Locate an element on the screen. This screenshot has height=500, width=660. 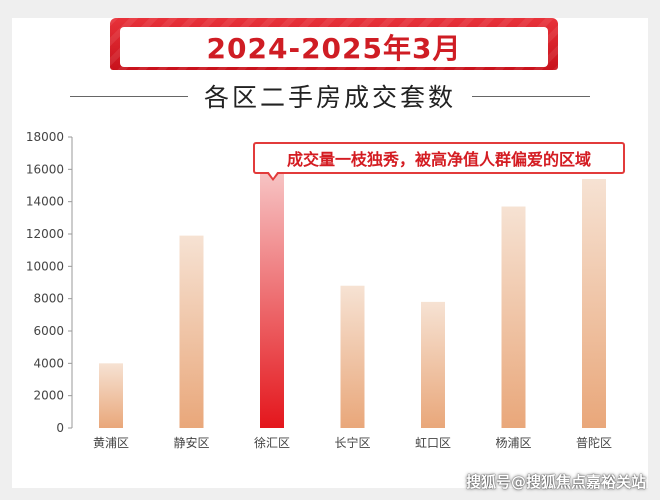
y-tick-label: 18000 is located at coordinates (45, 137).